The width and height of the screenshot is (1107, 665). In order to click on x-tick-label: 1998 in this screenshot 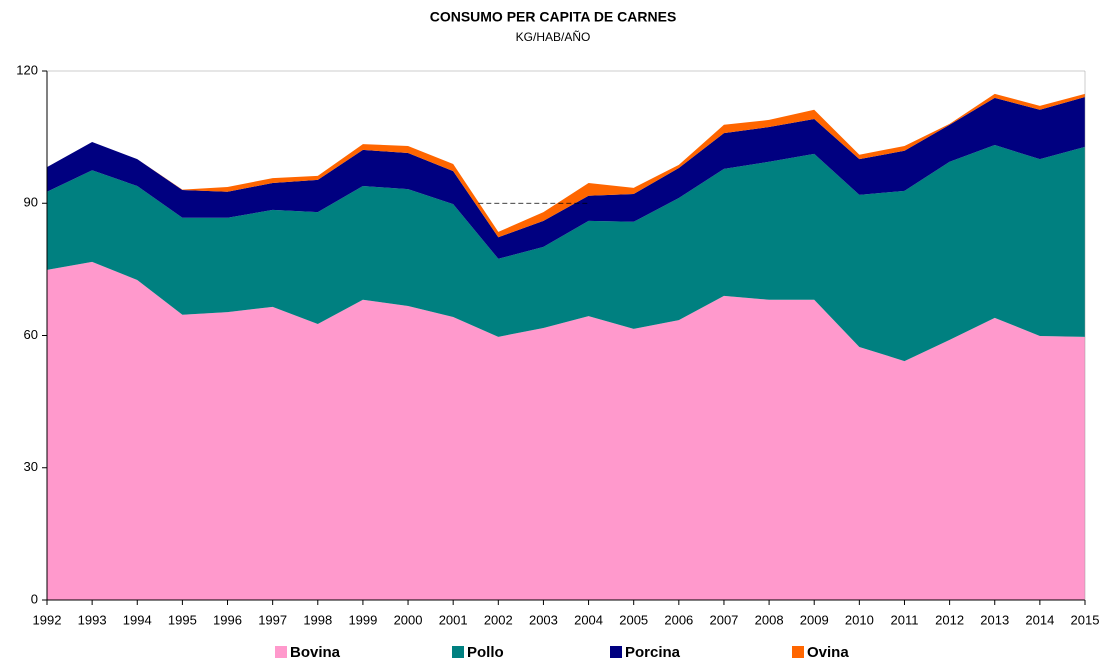, I will do `click(317, 619)`.